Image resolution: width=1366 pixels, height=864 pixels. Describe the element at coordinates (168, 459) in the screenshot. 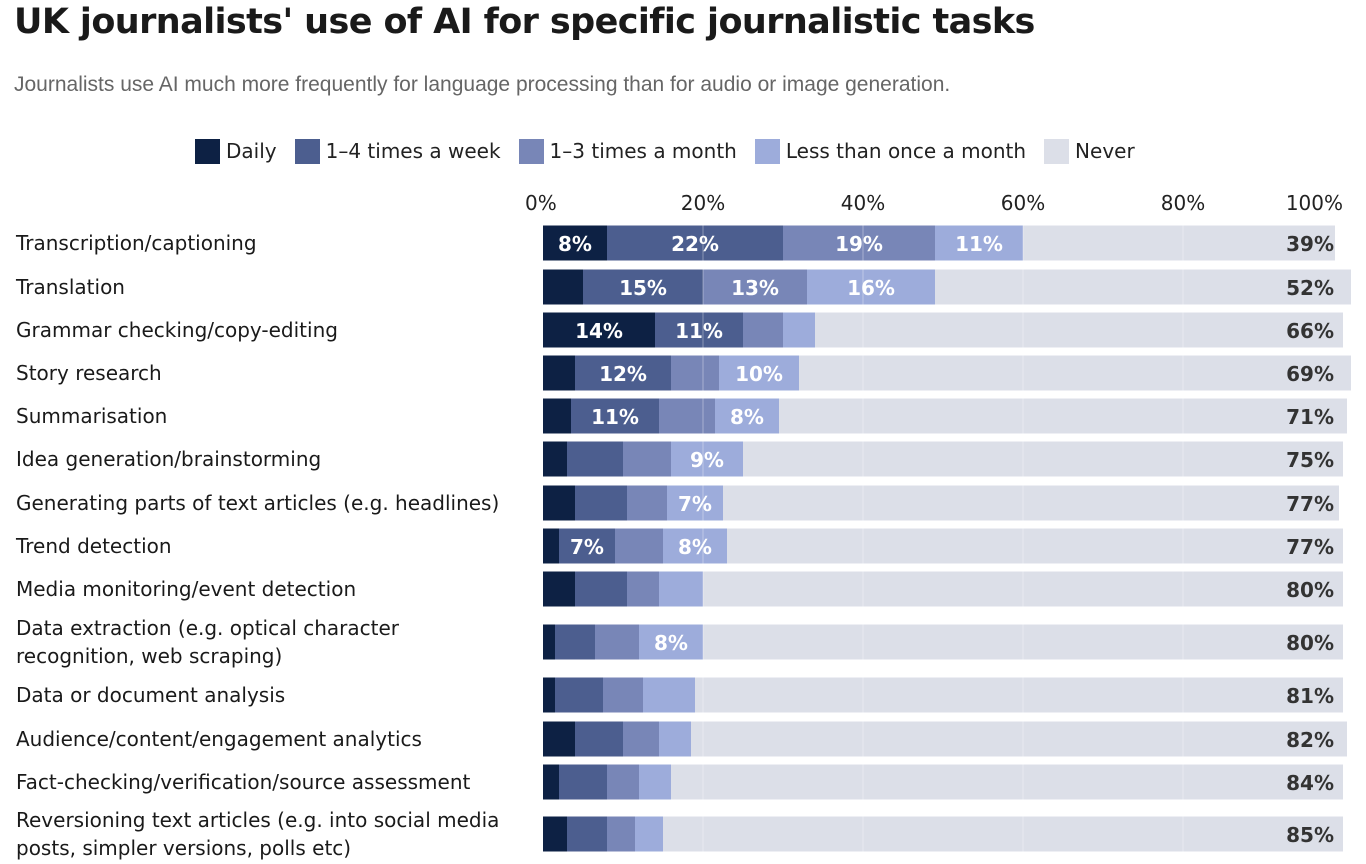

I see `category-label: Idea generation/brainstorming` at that location.